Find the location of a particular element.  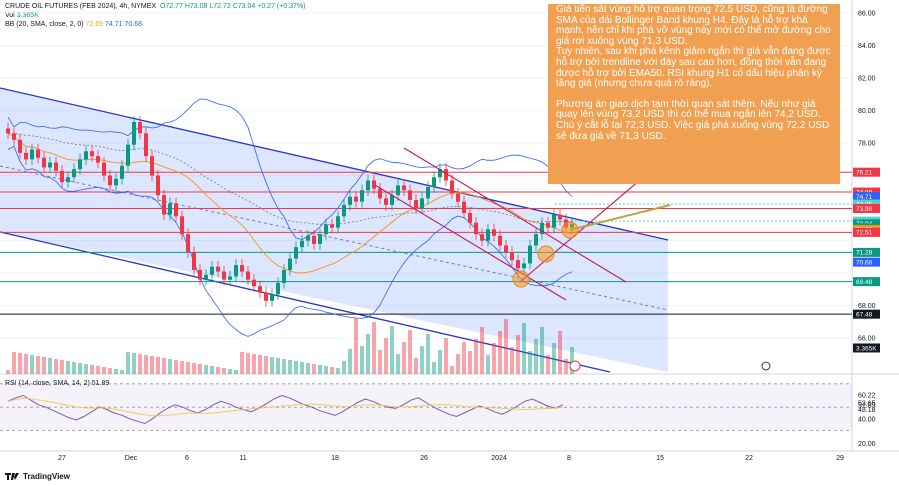

tradingview-wordmark: TradingView is located at coordinates (46, 476).